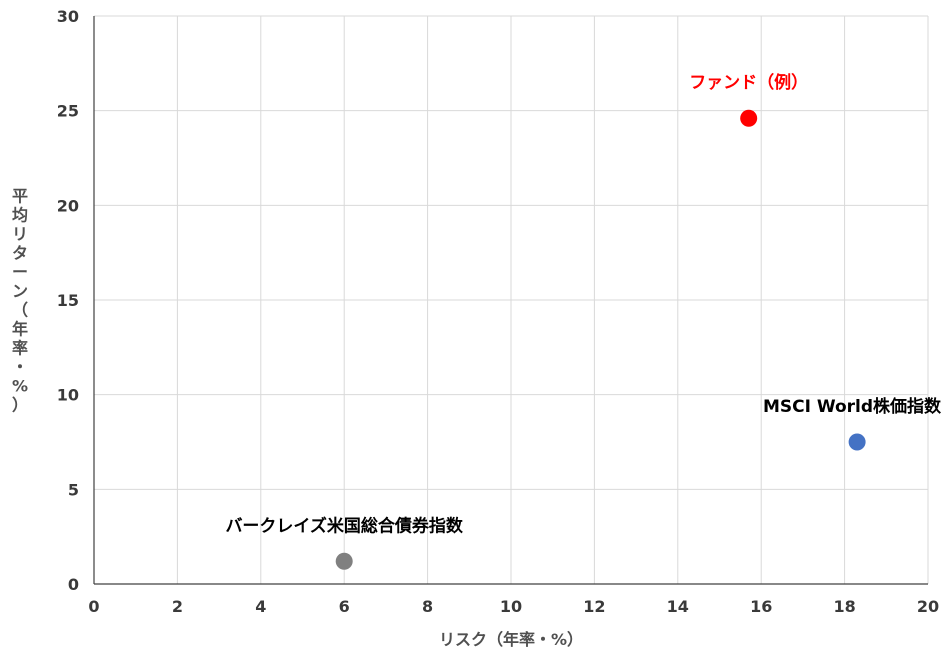  I want to click on x-tick-label: 6, so click(344, 606).